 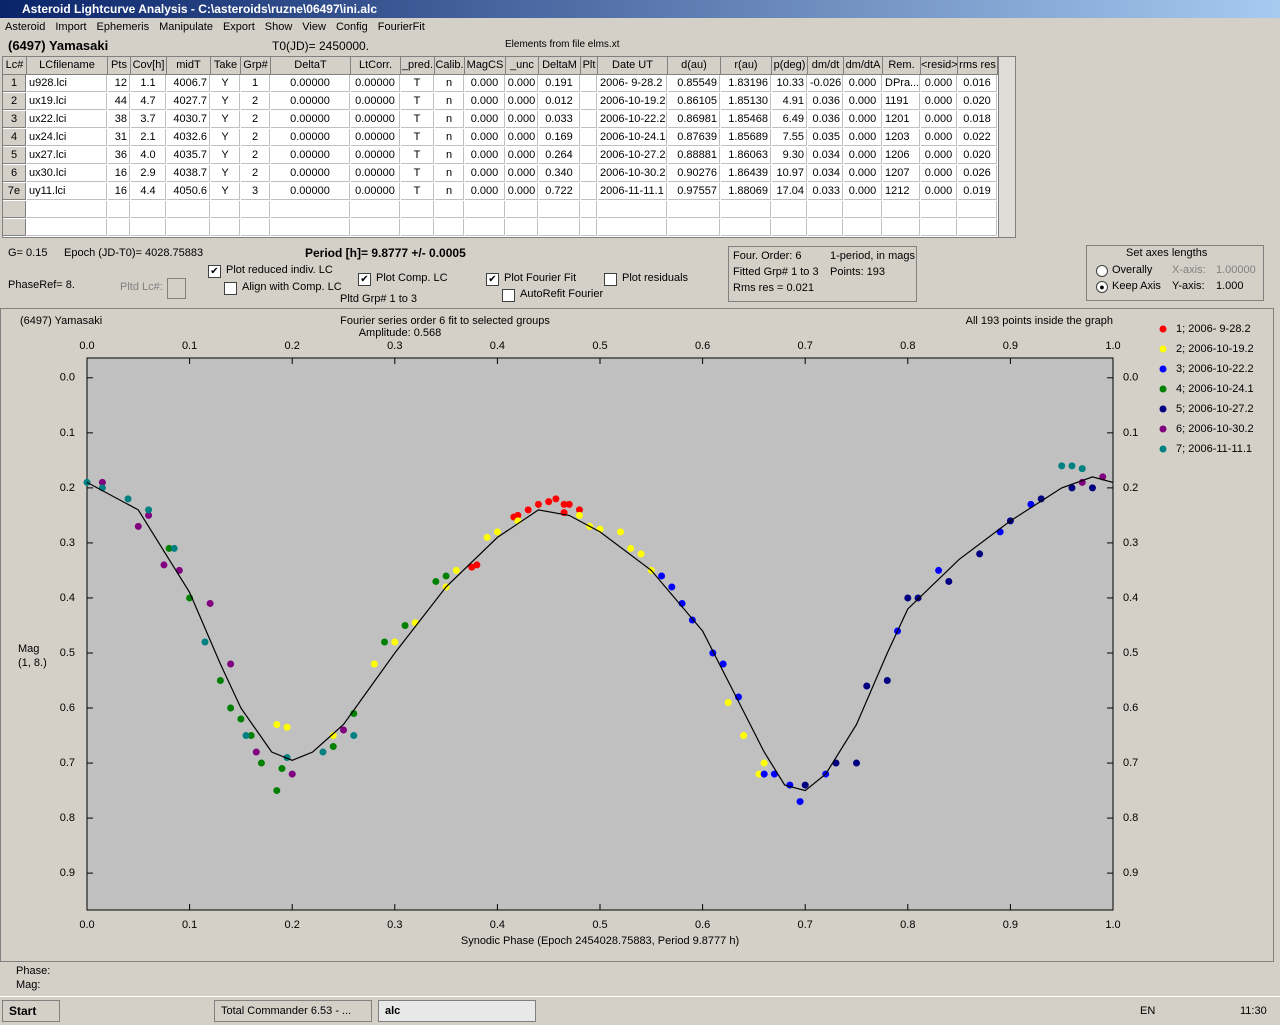 What do you see at coordinates (562, 44) in the screenshot?
I see `elements-file: Elements from file elms.xt` at bounding box center [562, 44].